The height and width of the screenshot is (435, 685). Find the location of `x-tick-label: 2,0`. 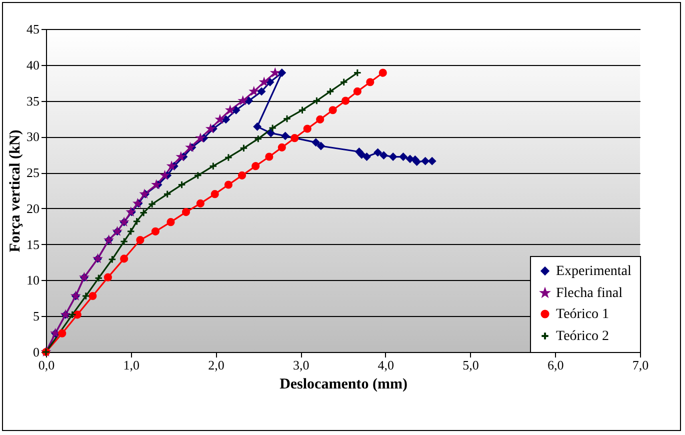

x-tick-label: 2,0 is located at coordinates (216, 365).